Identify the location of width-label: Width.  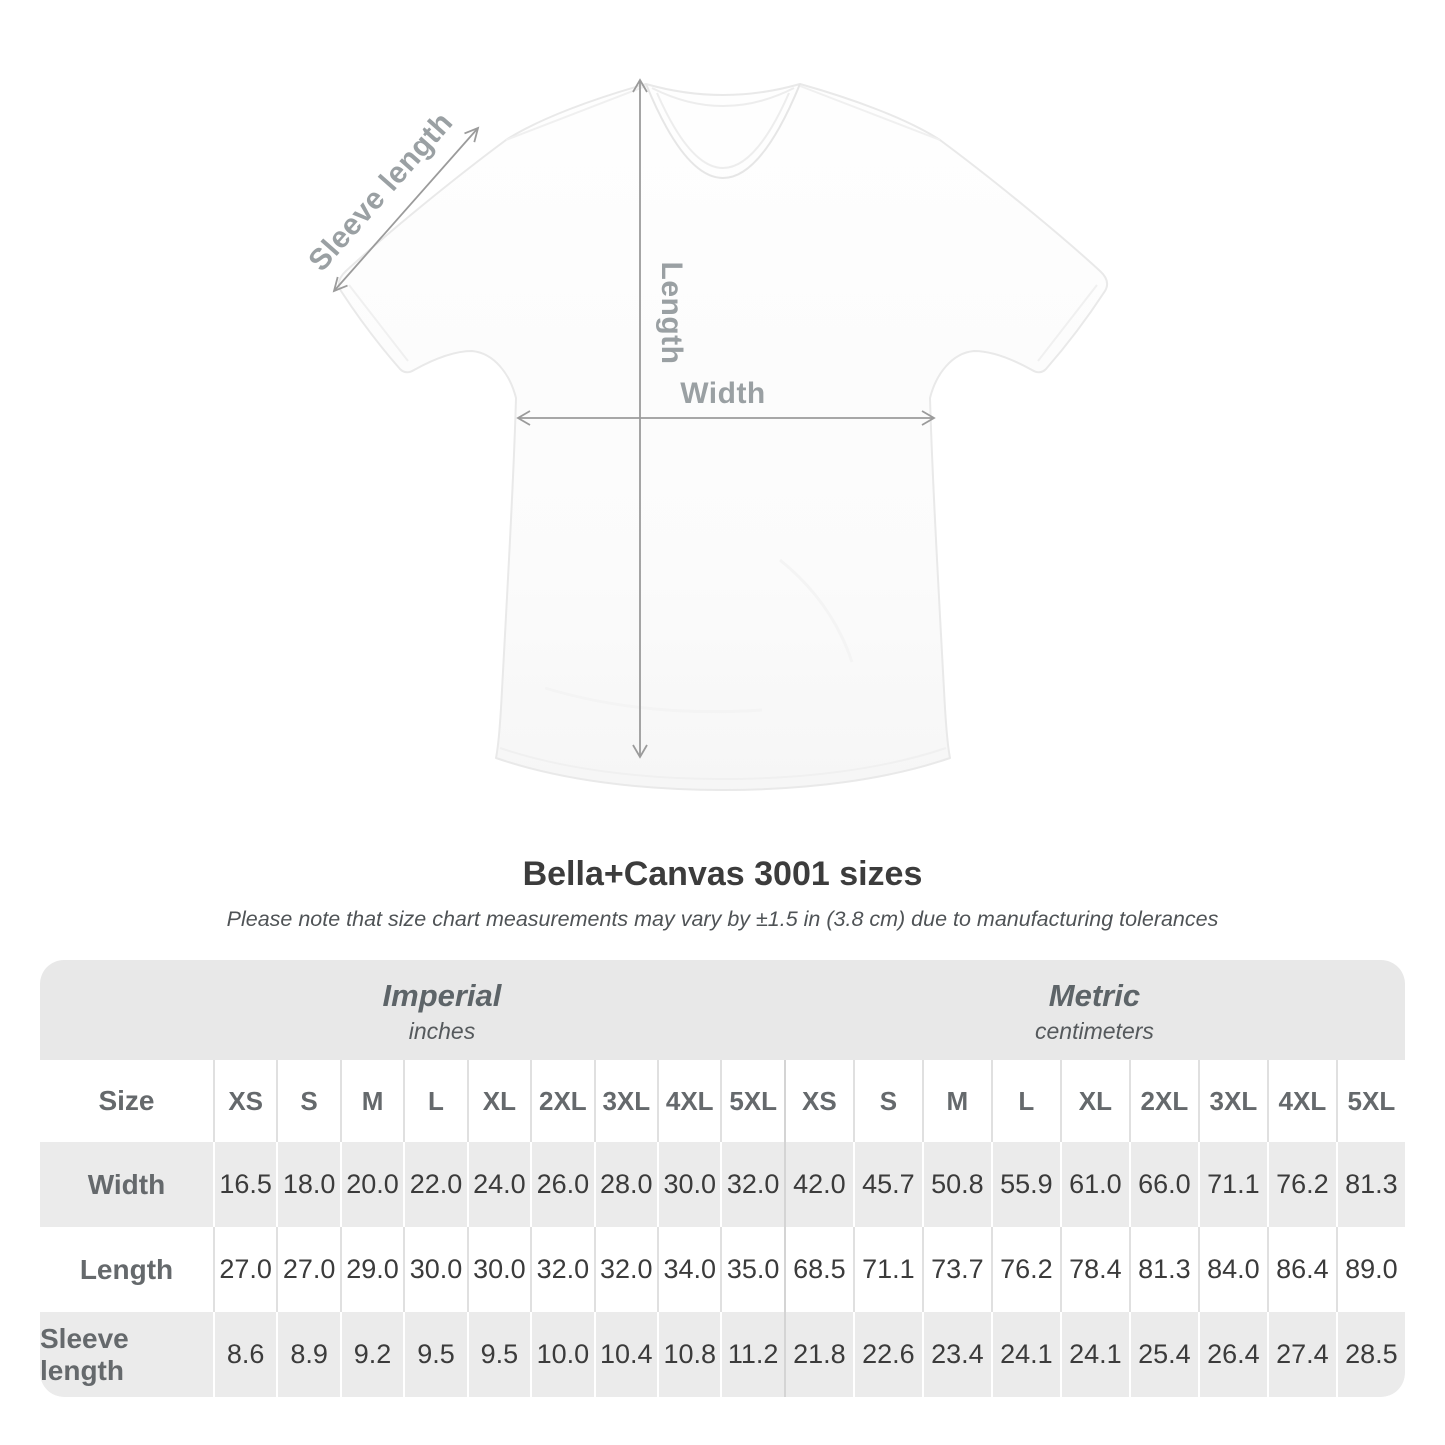
(723, 393).